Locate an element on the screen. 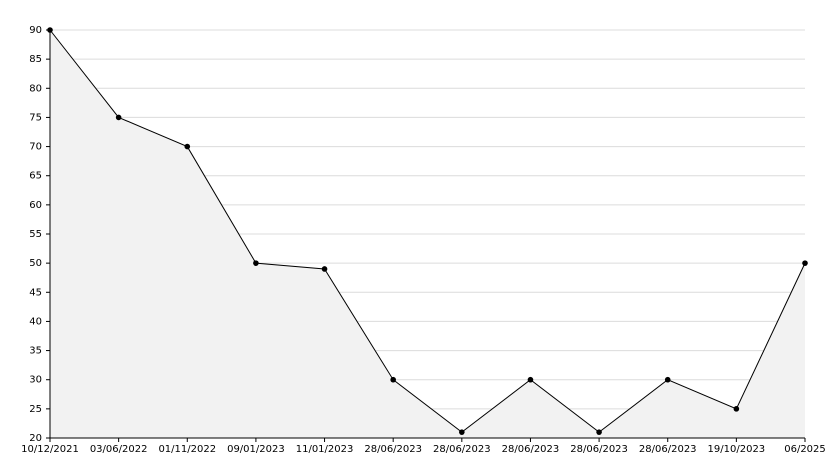 This screenshot has width=834, height=468. y-tick-label: 50 is located at coordinates (35, 263).